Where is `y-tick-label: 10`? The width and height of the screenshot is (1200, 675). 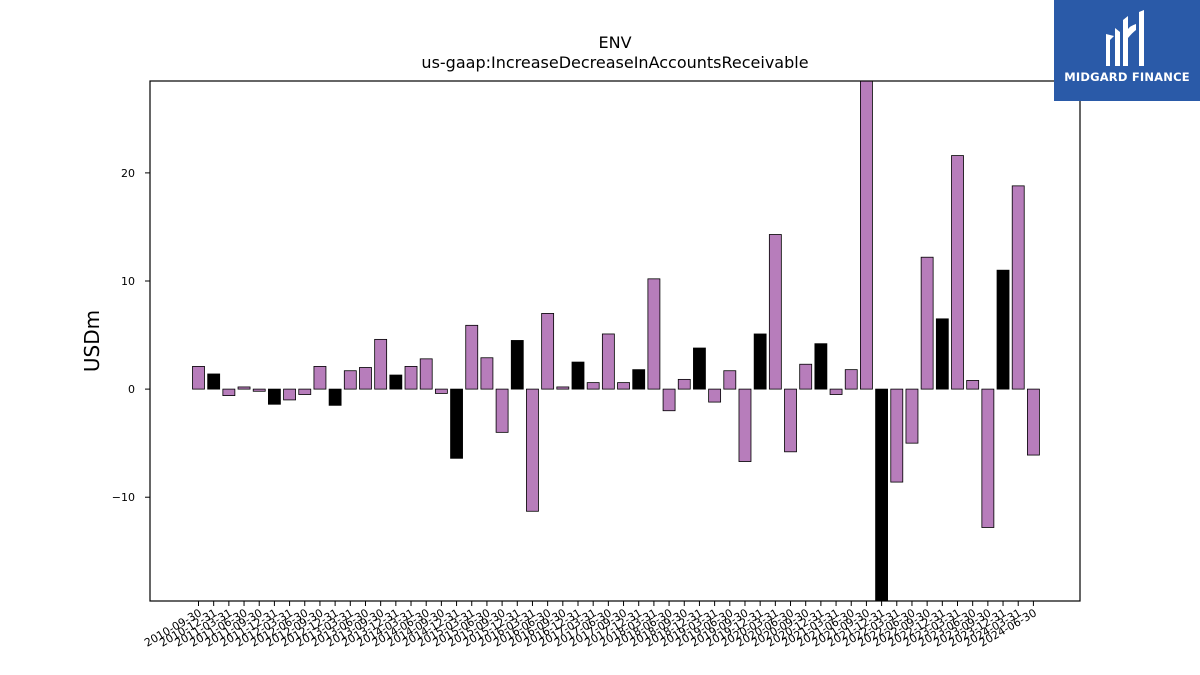 y-tick-label: 10 is located at coordinates (128, 281).